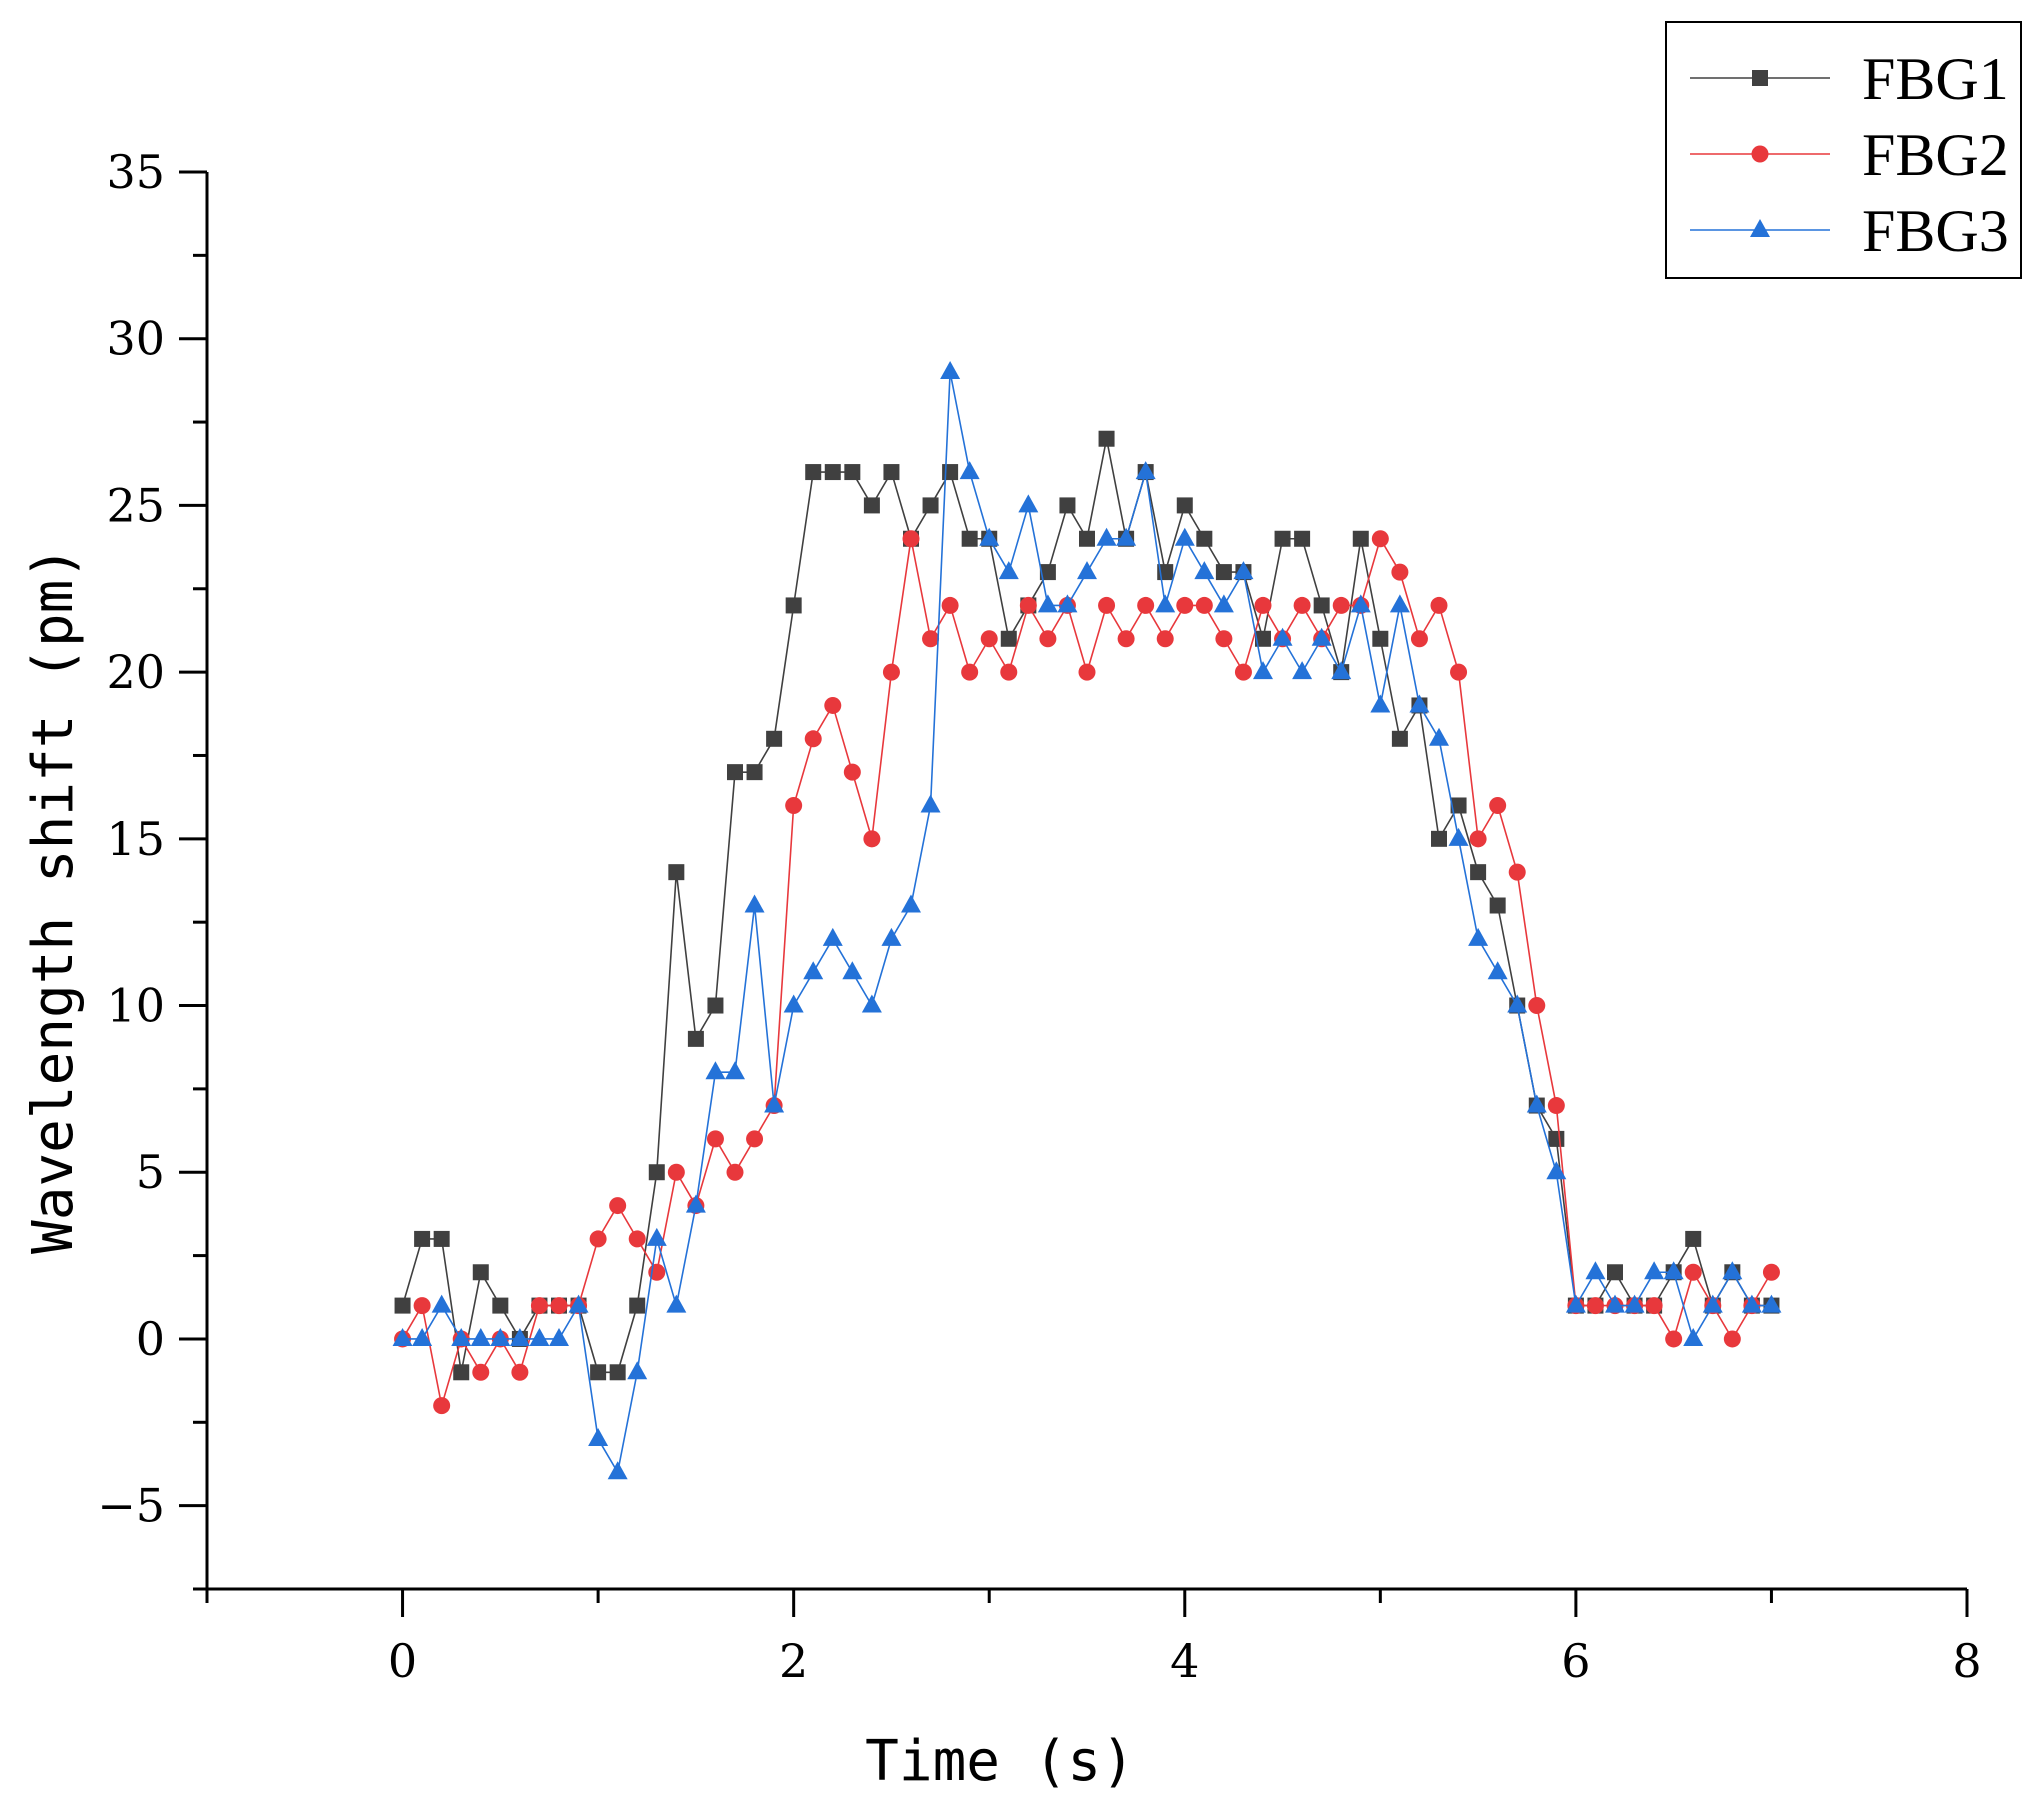  Describe the element at coordinates (1966, 1661) in the screenshot. I see `x-tick-label: 8` at that location.